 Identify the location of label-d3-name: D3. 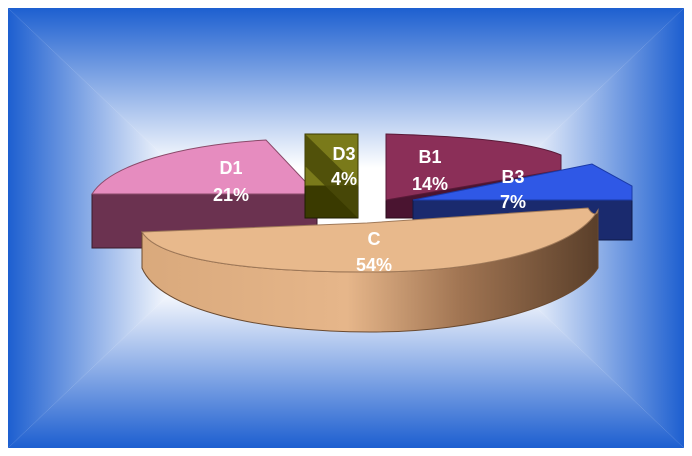
(343, 154).